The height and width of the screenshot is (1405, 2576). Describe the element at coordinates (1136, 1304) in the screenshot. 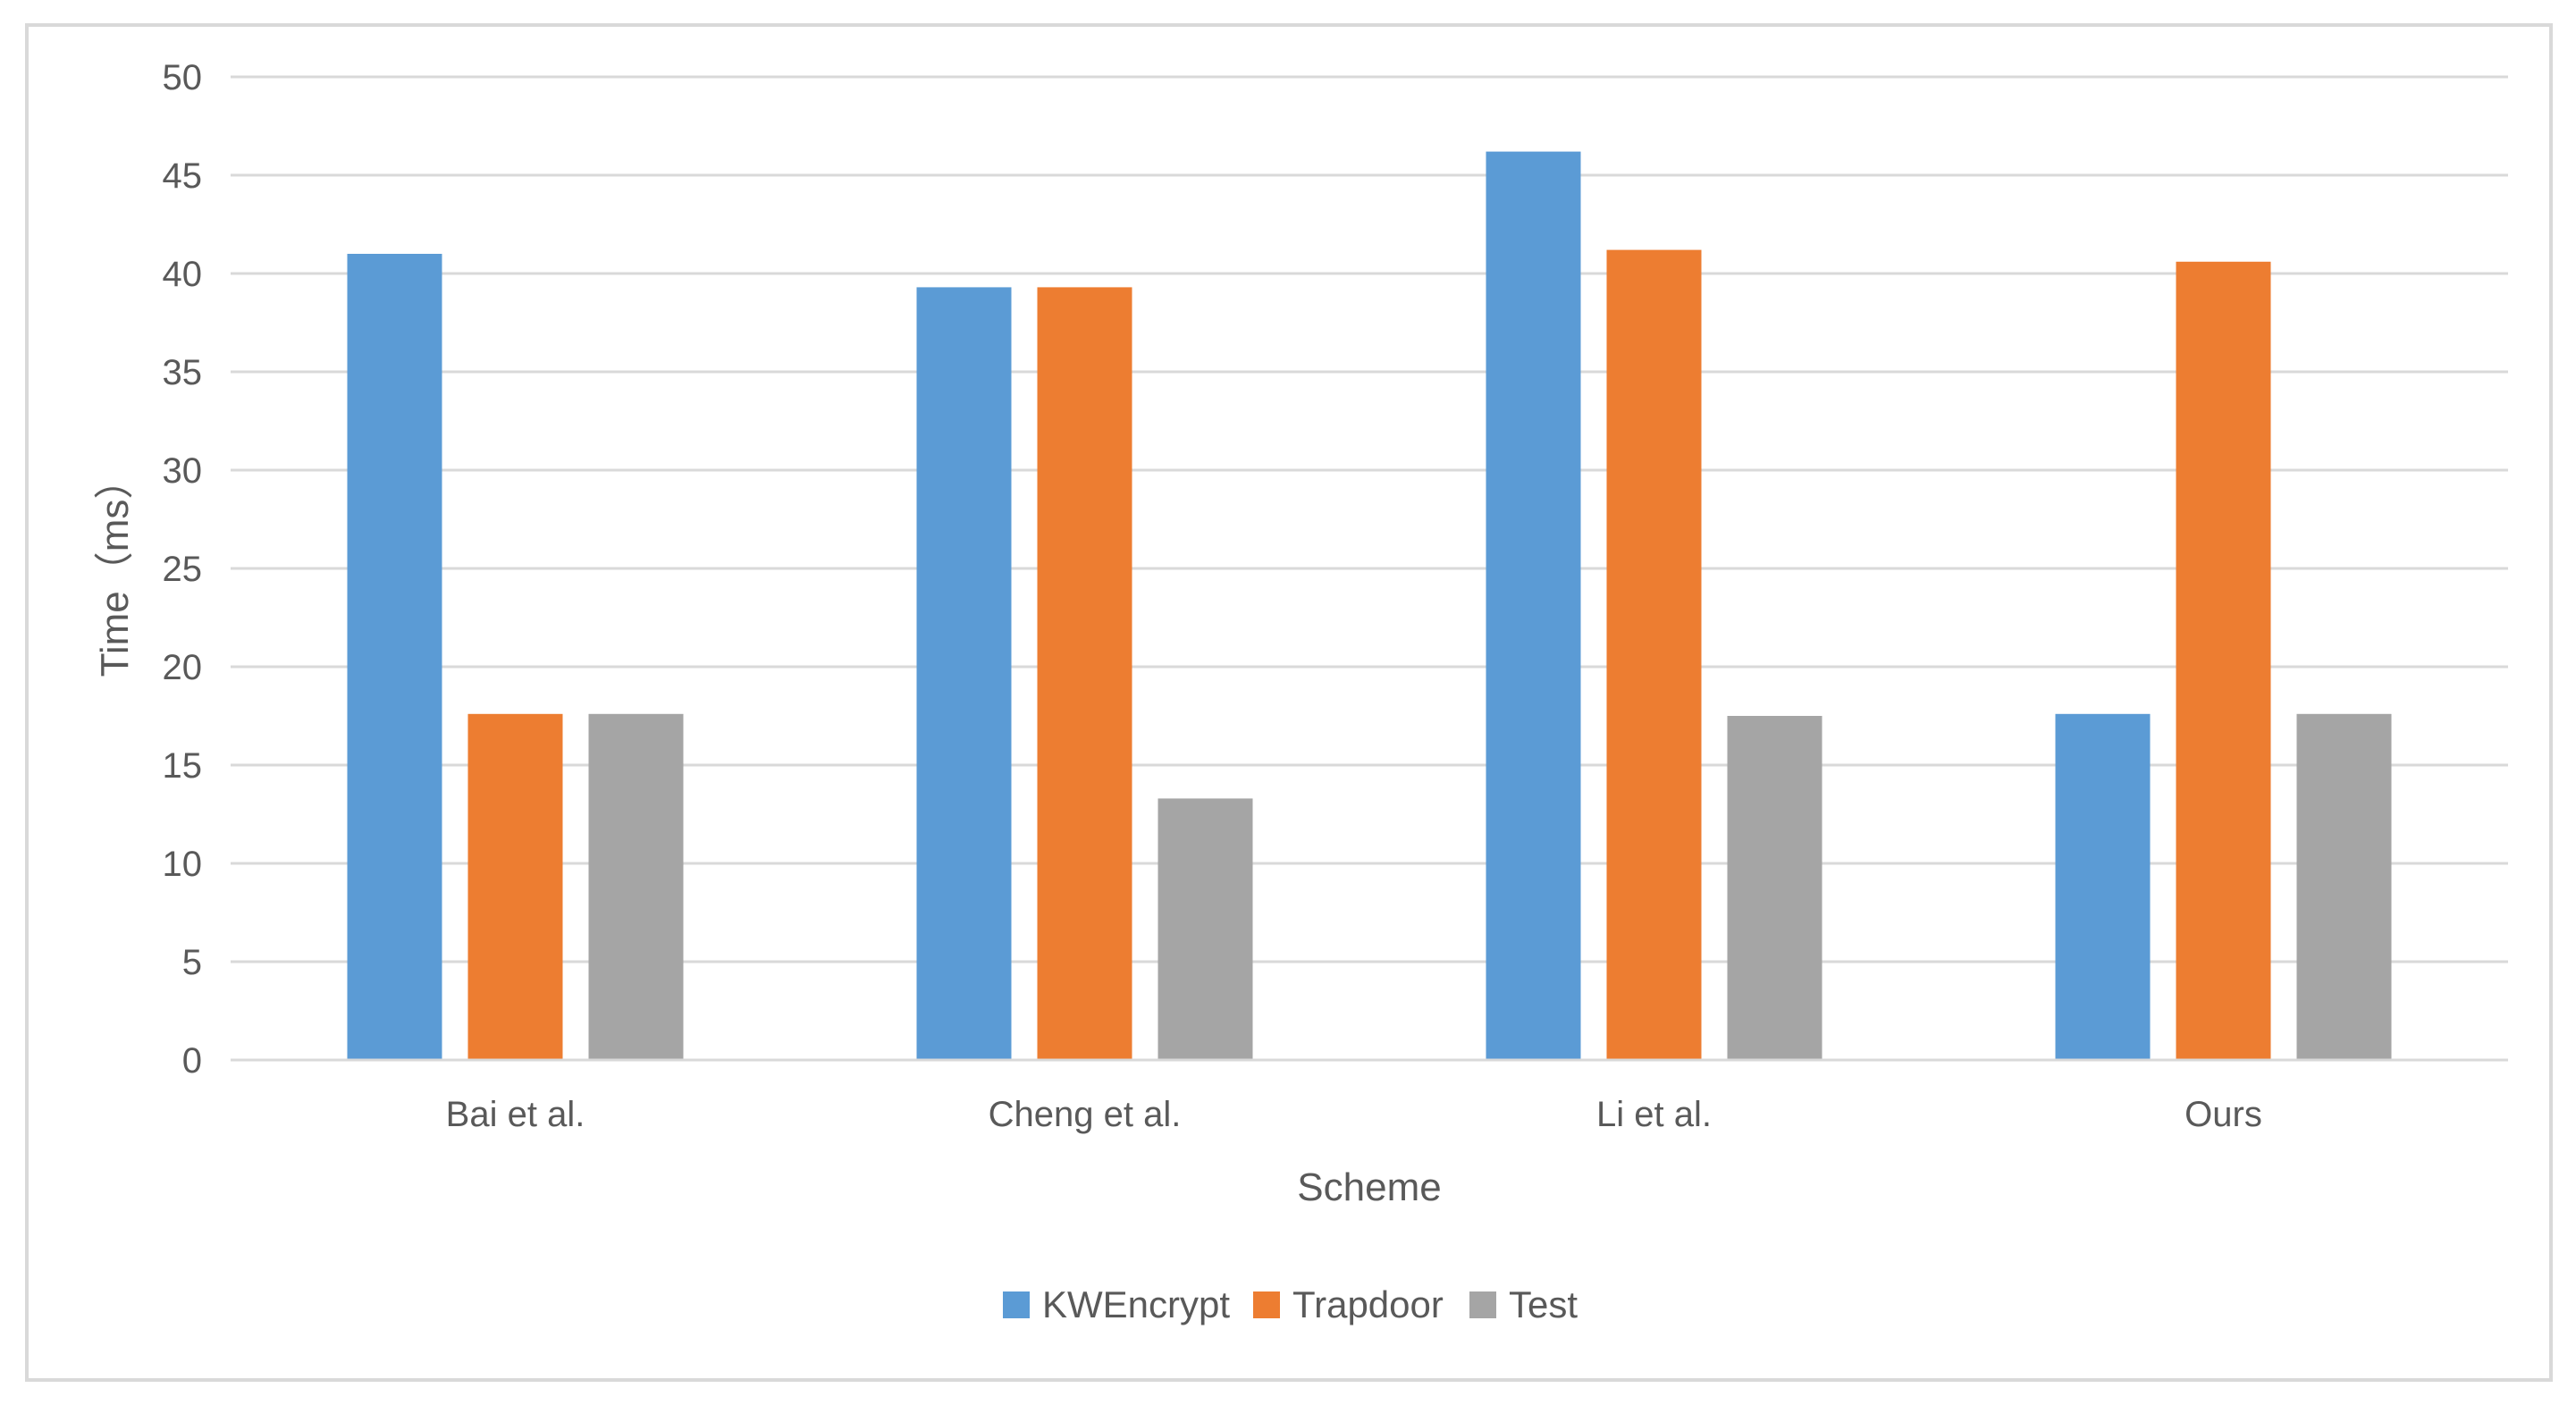

I see `legend-label-kwencrypt: KWEncrypt` at that location.